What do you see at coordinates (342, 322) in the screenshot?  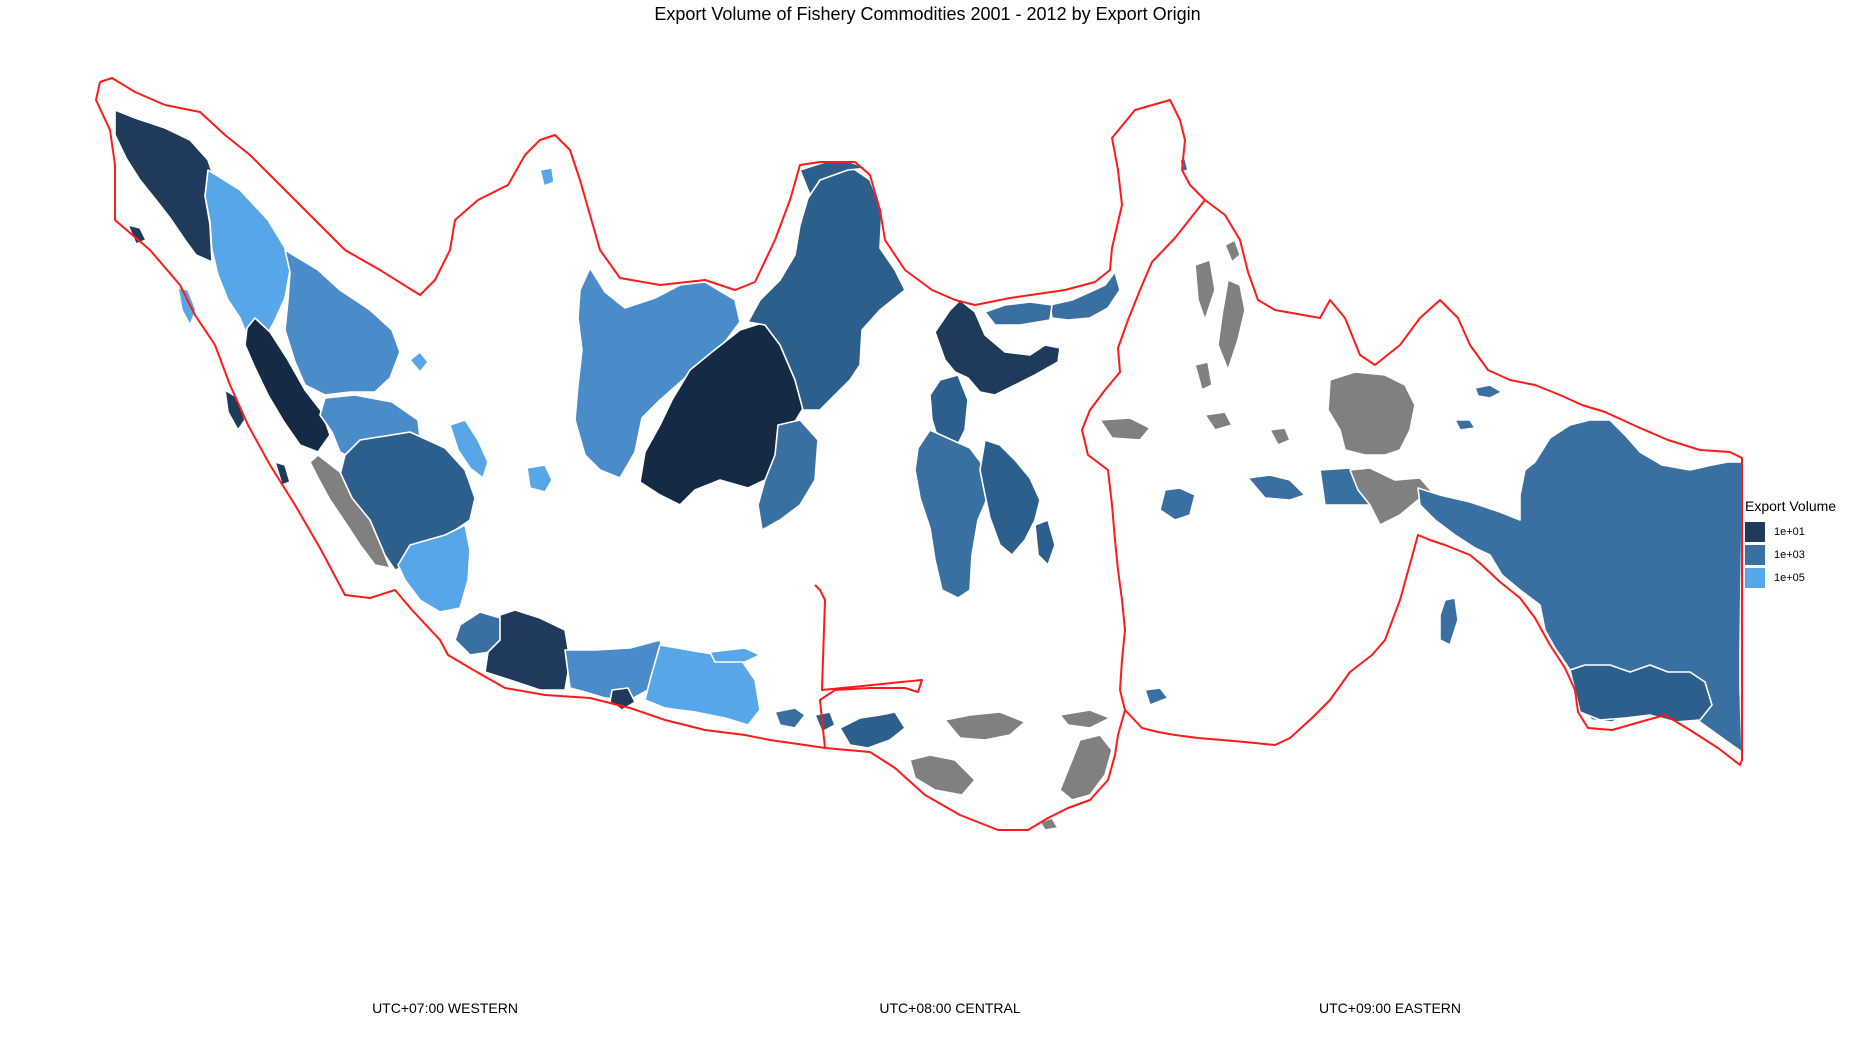 I see `province-riau` at bounding box center [342, 322].